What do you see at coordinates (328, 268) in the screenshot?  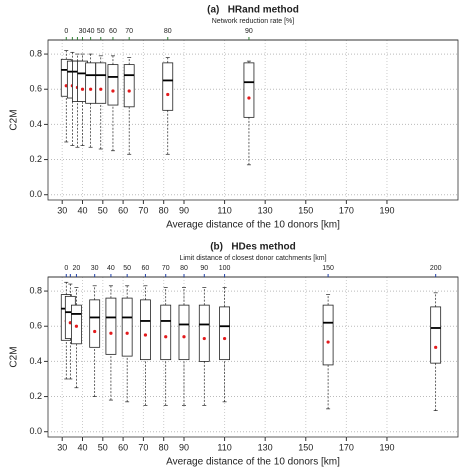 I see `top-tick-label: 150` at bounding box center [328, 268].